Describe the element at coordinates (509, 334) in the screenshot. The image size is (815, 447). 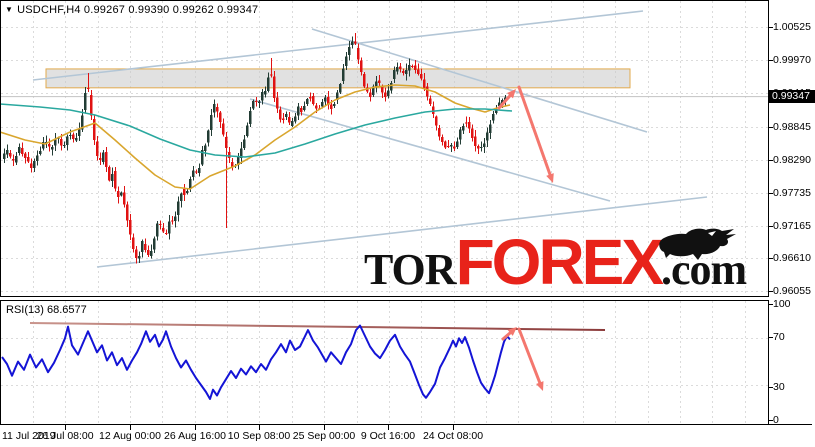
I see `rsi-forecast-arrow-up` at that location.